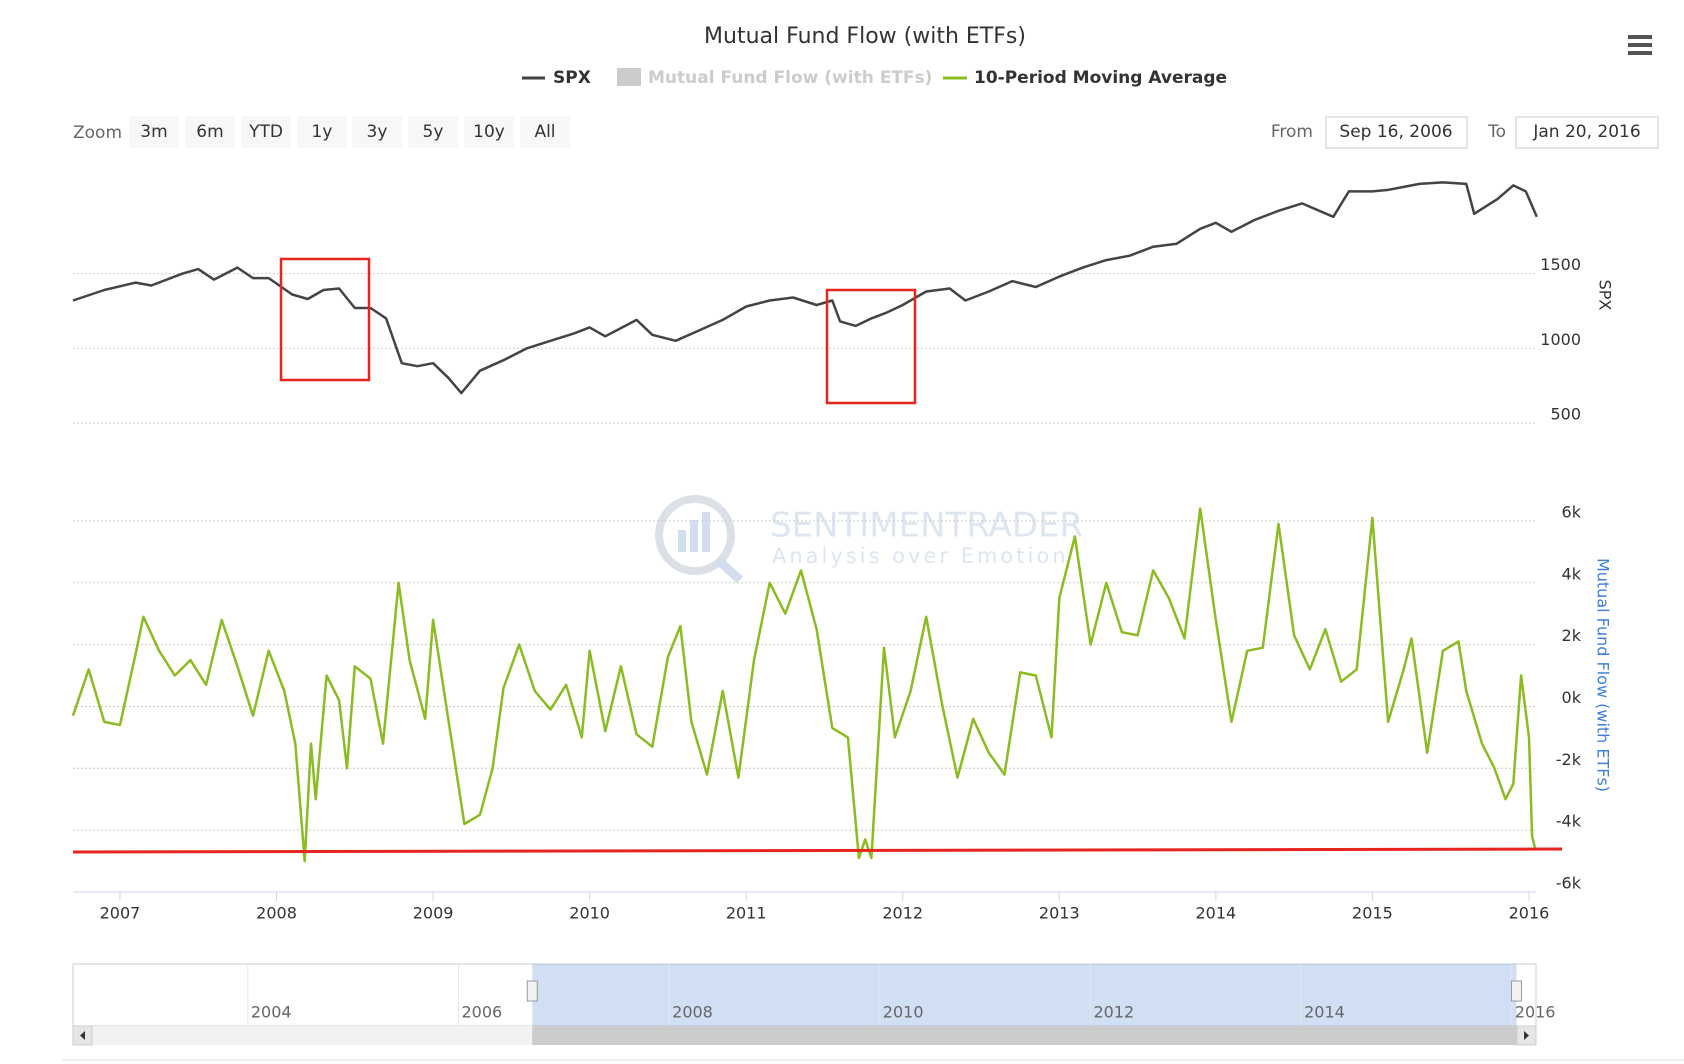  I want to click on zoom-button-label: 3m, so click(153, 132).